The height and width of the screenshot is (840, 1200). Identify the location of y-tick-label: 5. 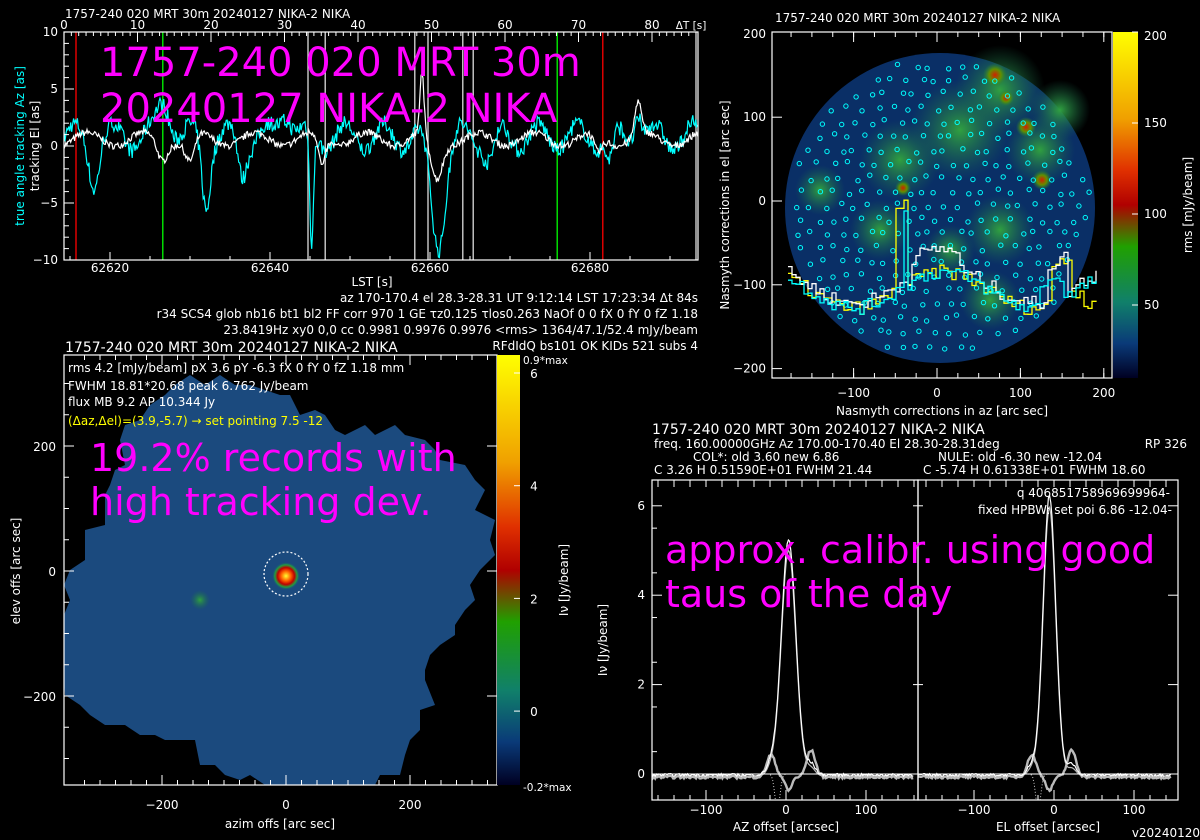
(54, 89).